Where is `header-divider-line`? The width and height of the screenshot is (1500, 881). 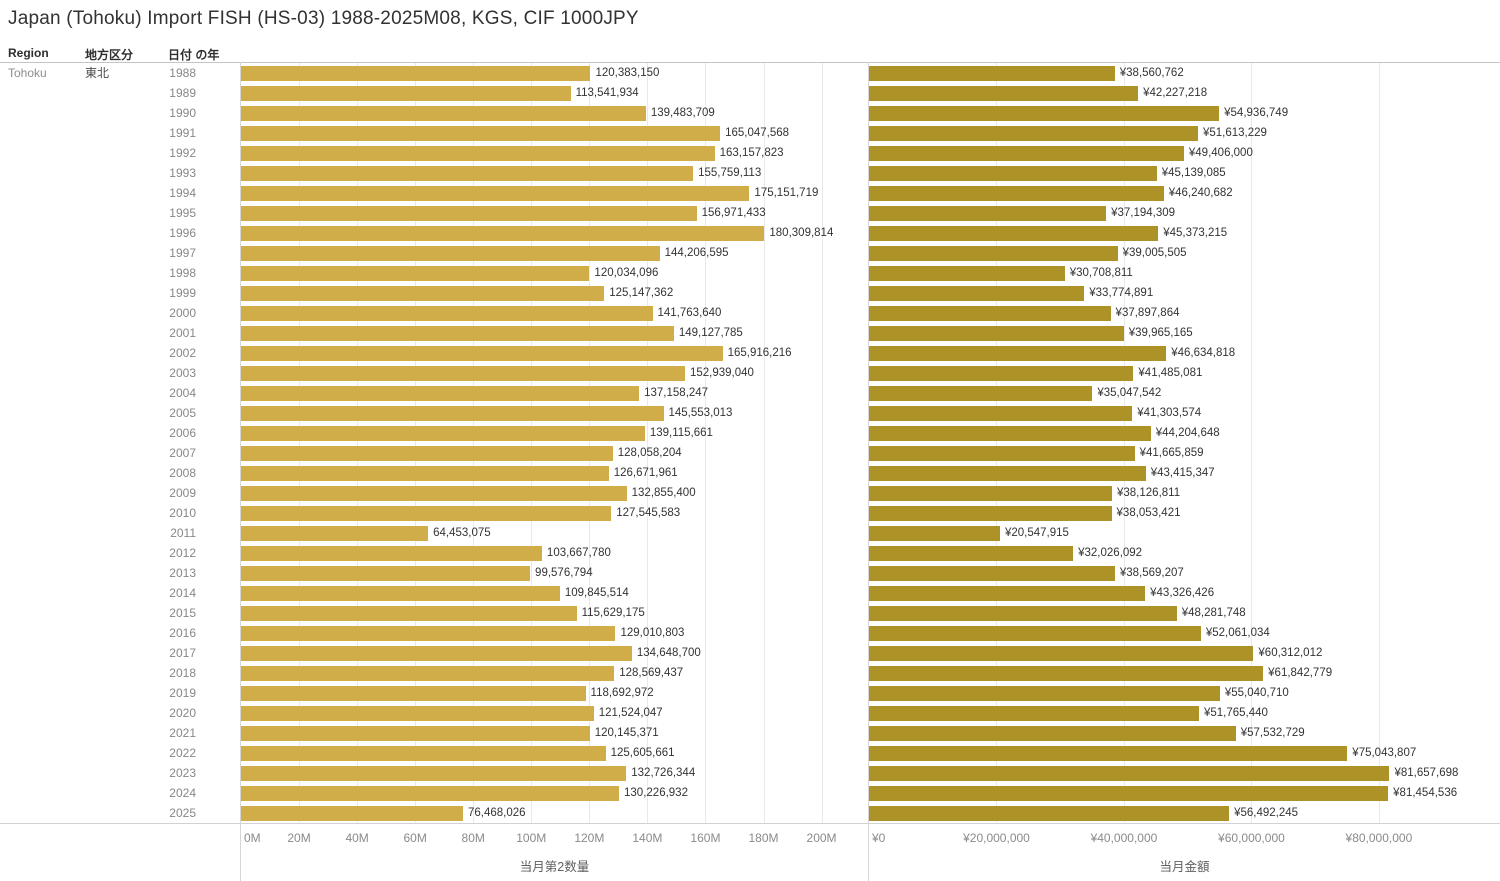 header-divider-line is located at coordinates (750, 62).